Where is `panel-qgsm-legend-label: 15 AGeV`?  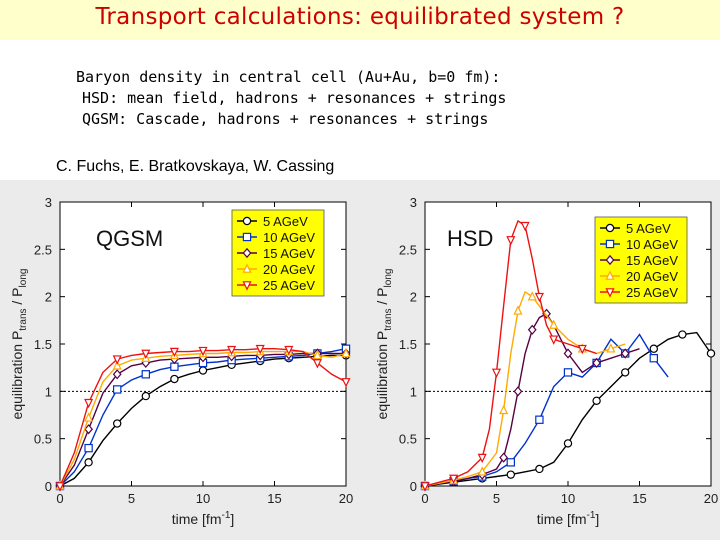
panel-qgsm-legend-label: 15 AGeV is located at coordinates (289, 253).